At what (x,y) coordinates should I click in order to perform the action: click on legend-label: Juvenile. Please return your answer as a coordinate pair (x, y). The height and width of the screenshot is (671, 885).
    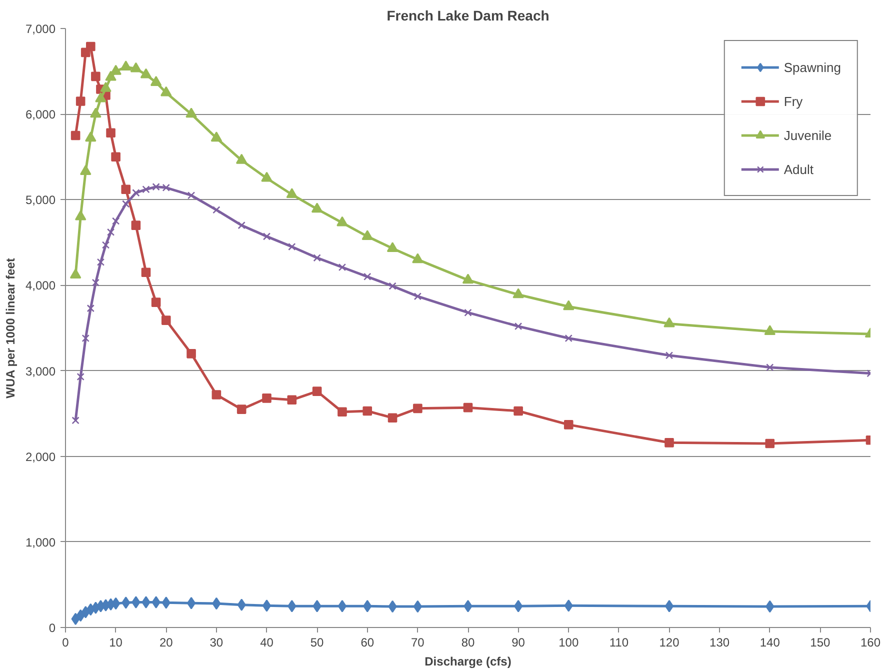
    Looking at the image, I should click on (808, 135).